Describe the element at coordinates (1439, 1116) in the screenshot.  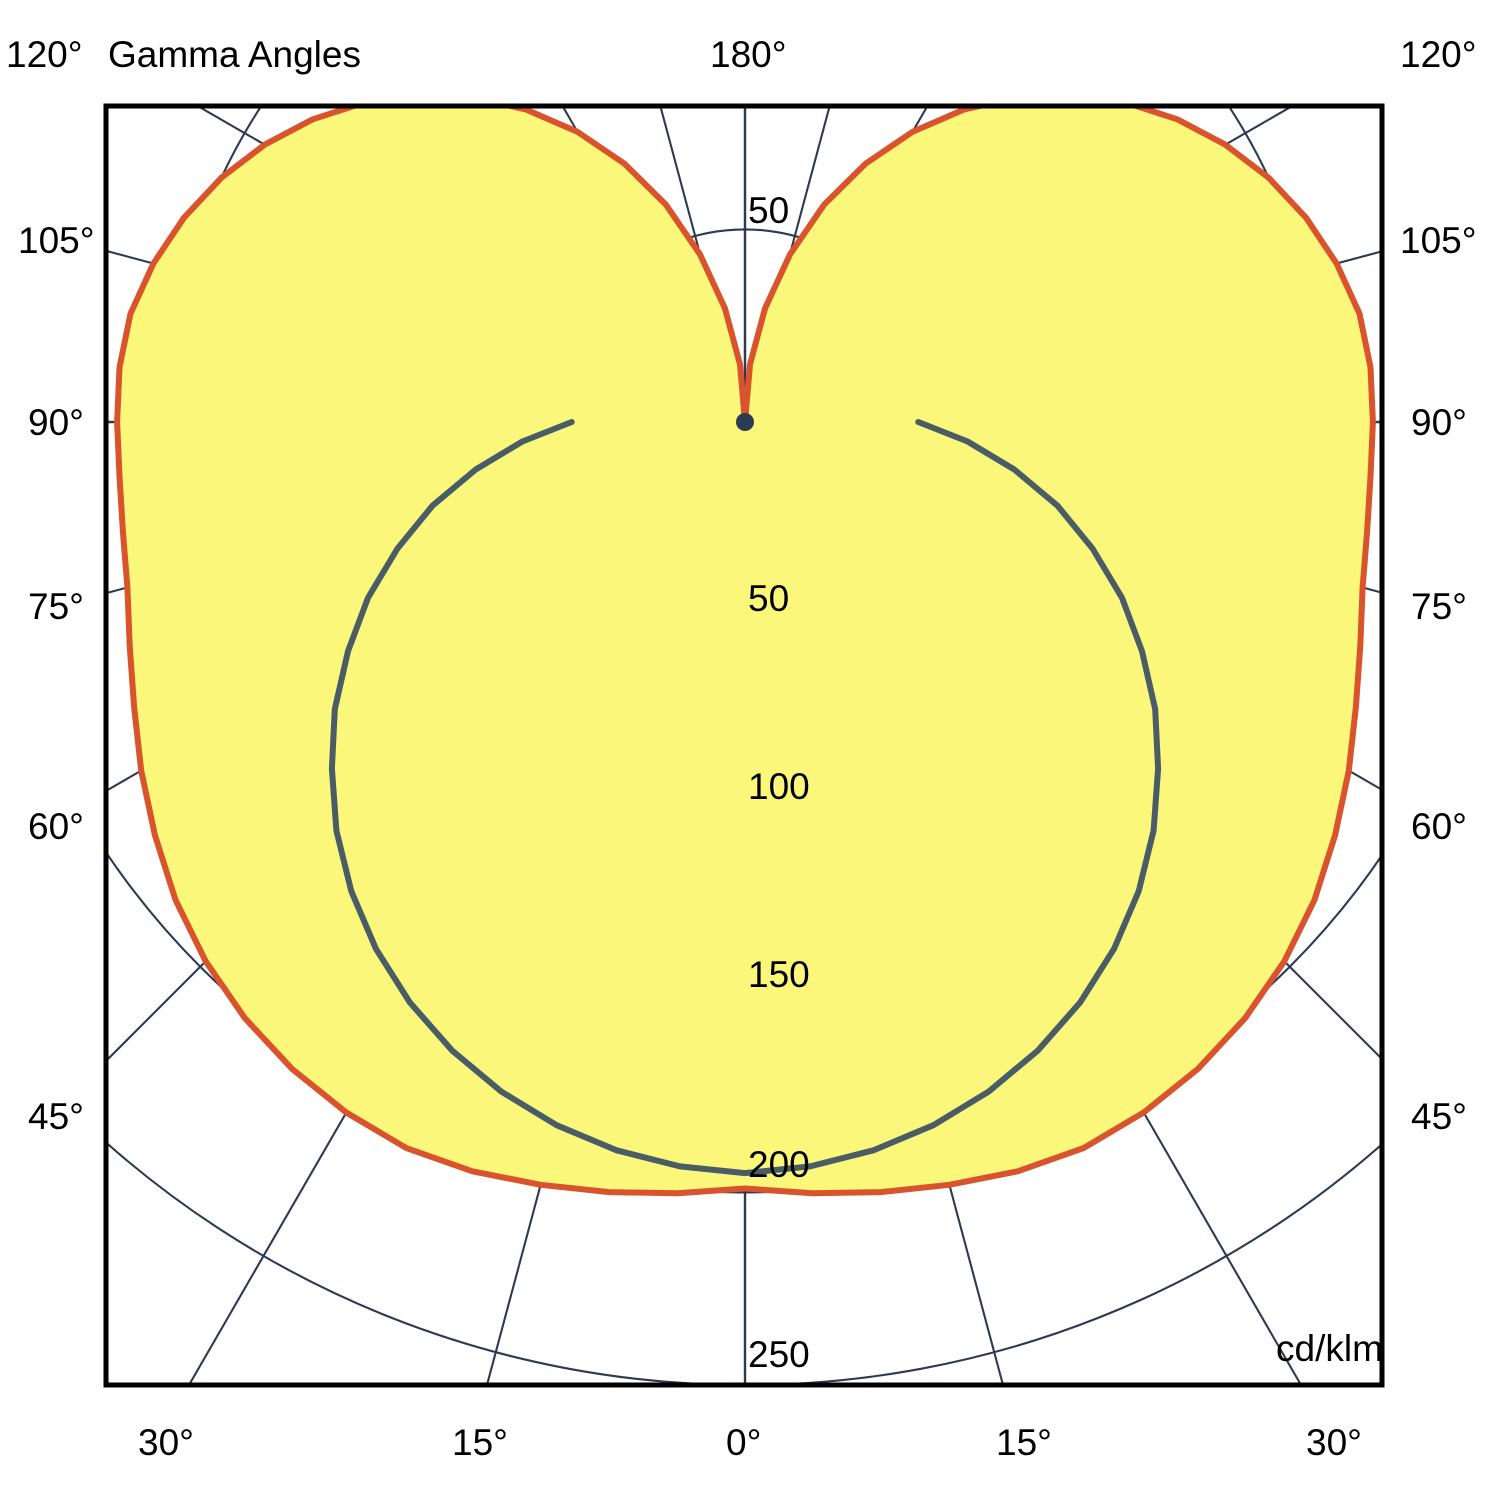
I see `gamma-label-right-45: 45°` at that location.